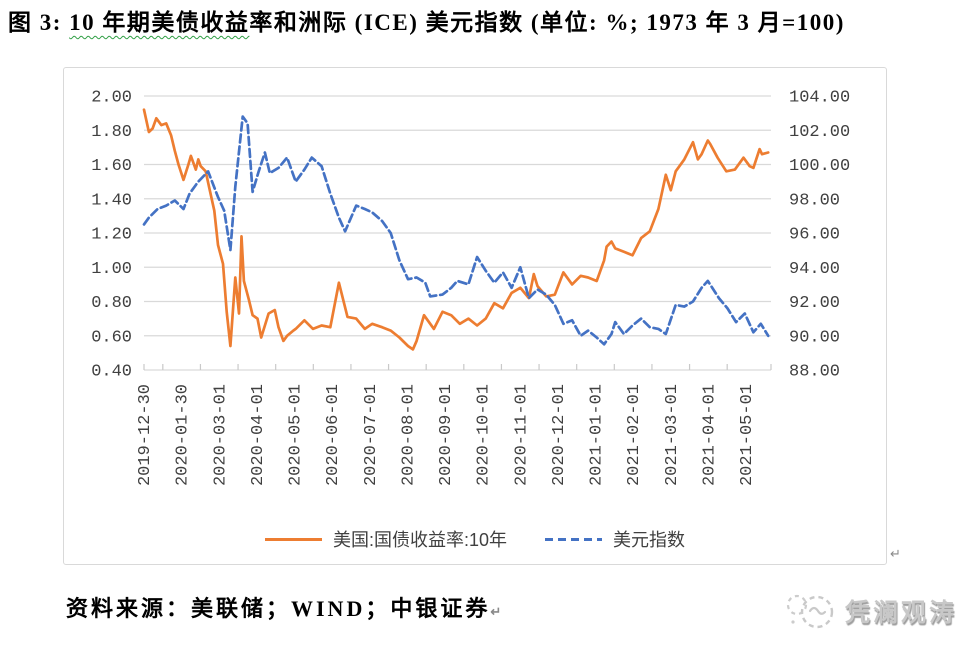 The height and width of the screenshot is (653, 960). I want to click on x-axis-tick: 2020-03-01, so click(220, 435).